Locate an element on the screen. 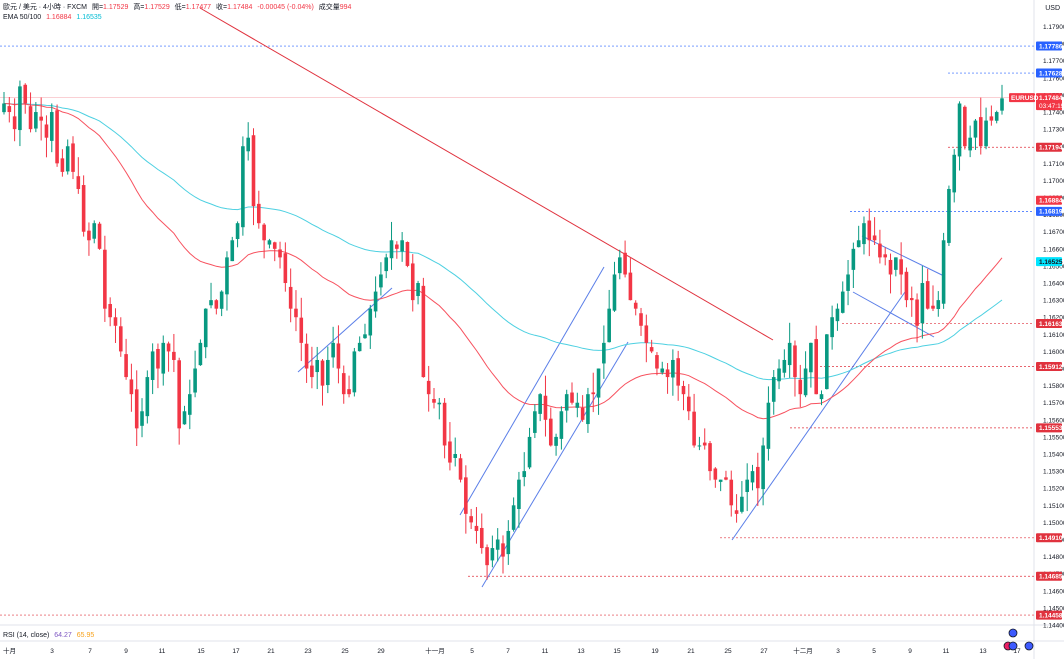 The image size is (1064, 659). price-tick-label: 1.16000 is located at coordinates (1053, 352).